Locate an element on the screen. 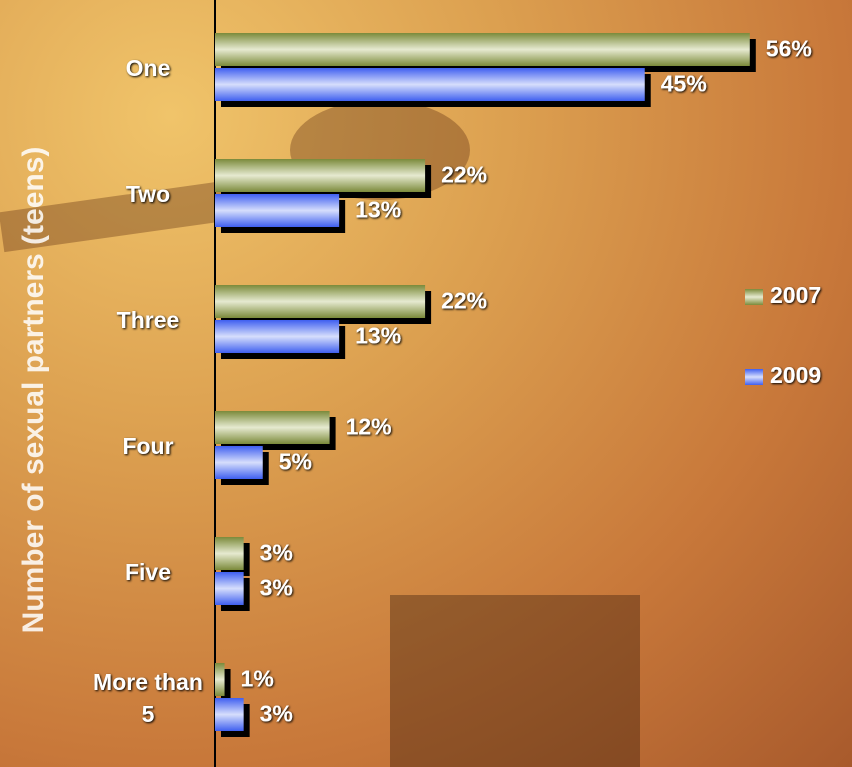 The height and width of the screenshot is (767, 852). bar-shadow is located at coordinates (226, 685).